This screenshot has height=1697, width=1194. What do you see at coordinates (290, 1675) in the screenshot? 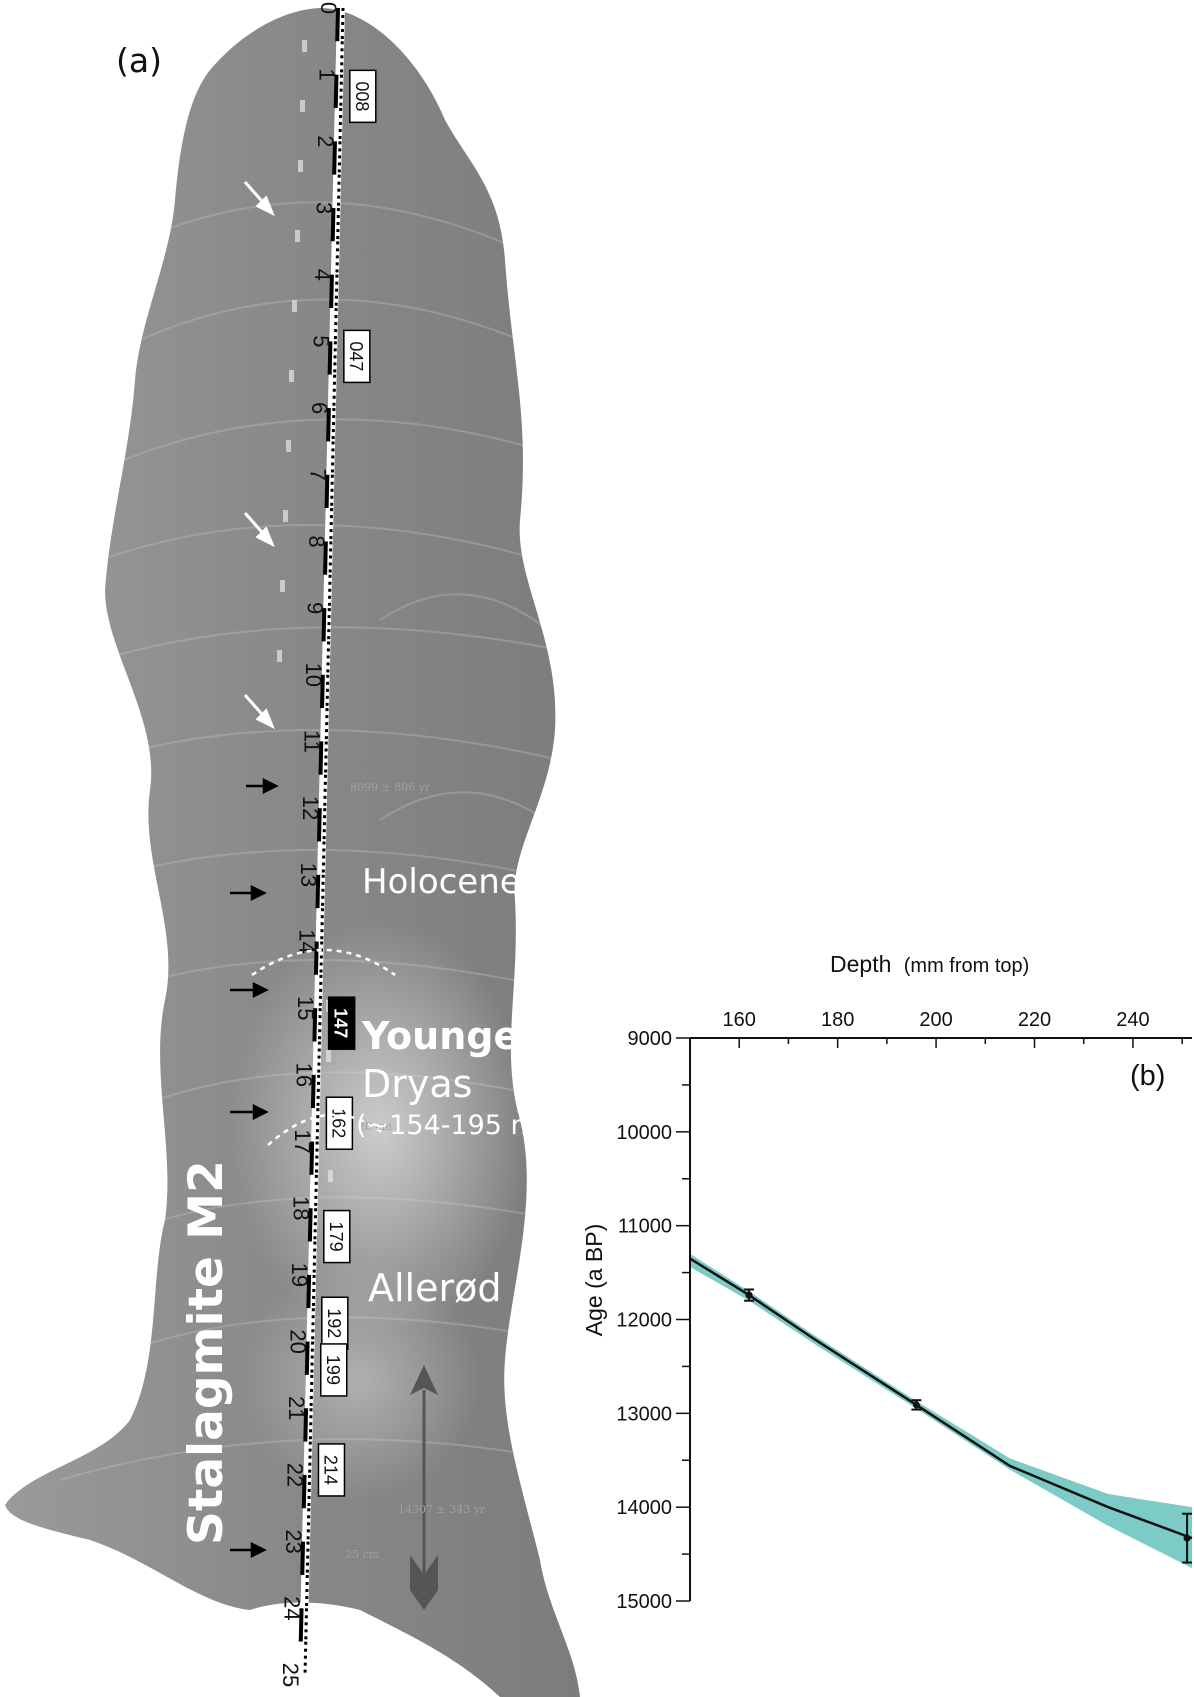
I see `scale-number: 25` at bounding box center [290, 1675].